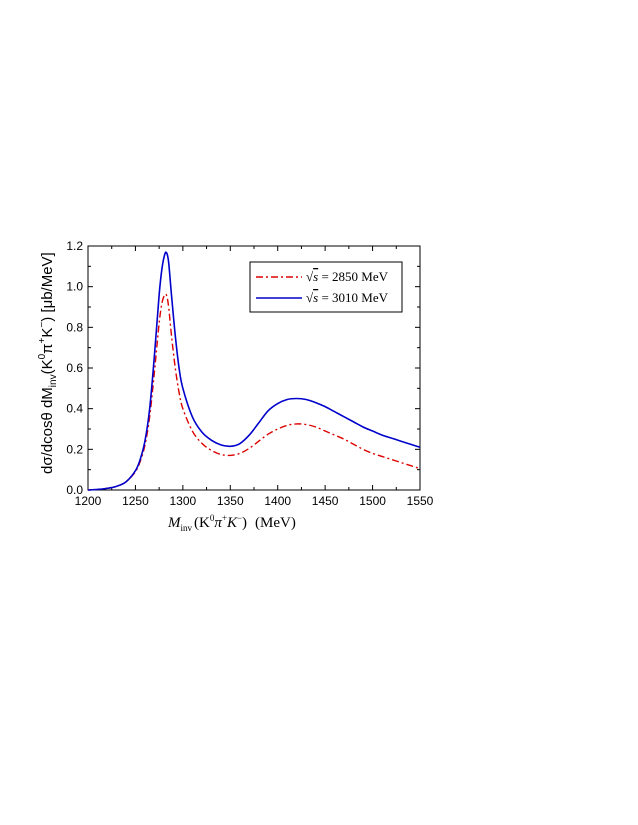  Describe the element at coordinates (277, 501) in the screenshot. I see `x-tick-label: 1400` at that location.